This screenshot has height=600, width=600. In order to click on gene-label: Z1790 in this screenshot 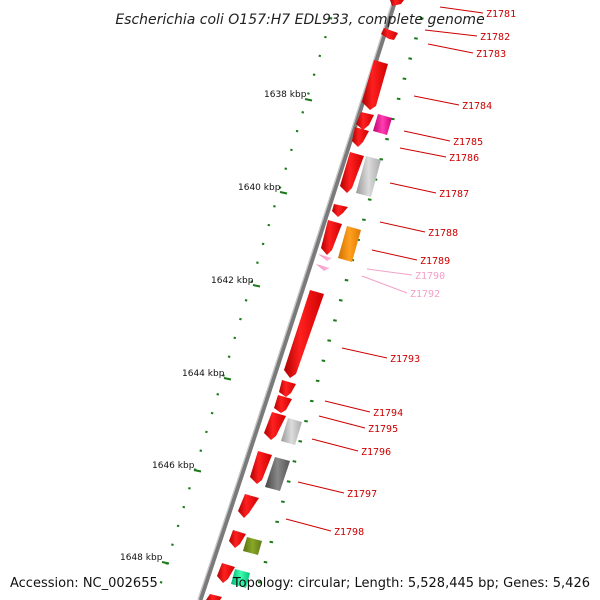, I will do `click(430, 276)`.